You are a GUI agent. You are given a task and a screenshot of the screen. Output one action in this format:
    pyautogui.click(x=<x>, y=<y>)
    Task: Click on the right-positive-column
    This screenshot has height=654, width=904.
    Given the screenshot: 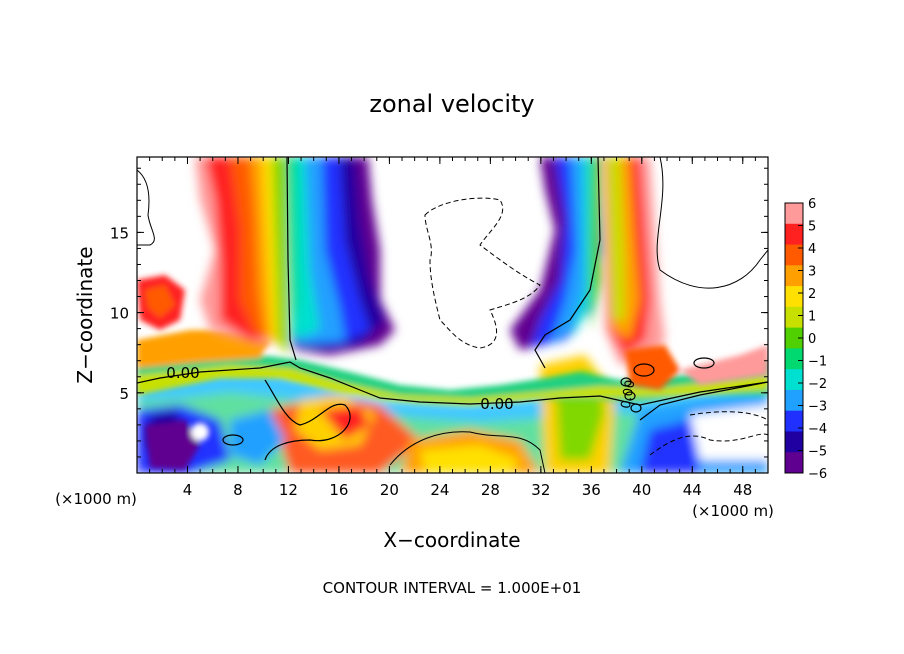 What is the action you would take?
    pyautogui.click(x=633, y=261)
    